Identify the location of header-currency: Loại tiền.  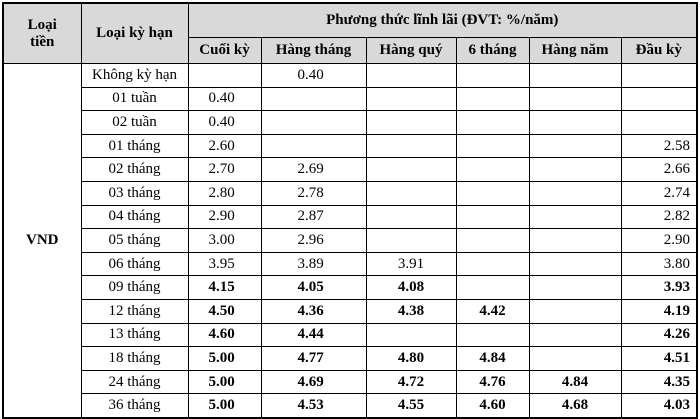
(42, 33).